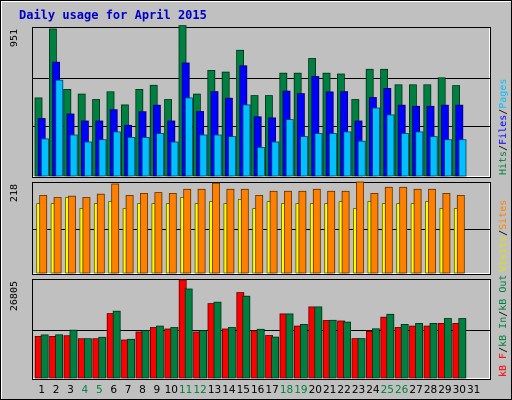 The image size is (512, 400). What do you see at coordinates (142, 390) in the screenshot?
I see `x-tick-label: 8` at bounding box center [142, 390].